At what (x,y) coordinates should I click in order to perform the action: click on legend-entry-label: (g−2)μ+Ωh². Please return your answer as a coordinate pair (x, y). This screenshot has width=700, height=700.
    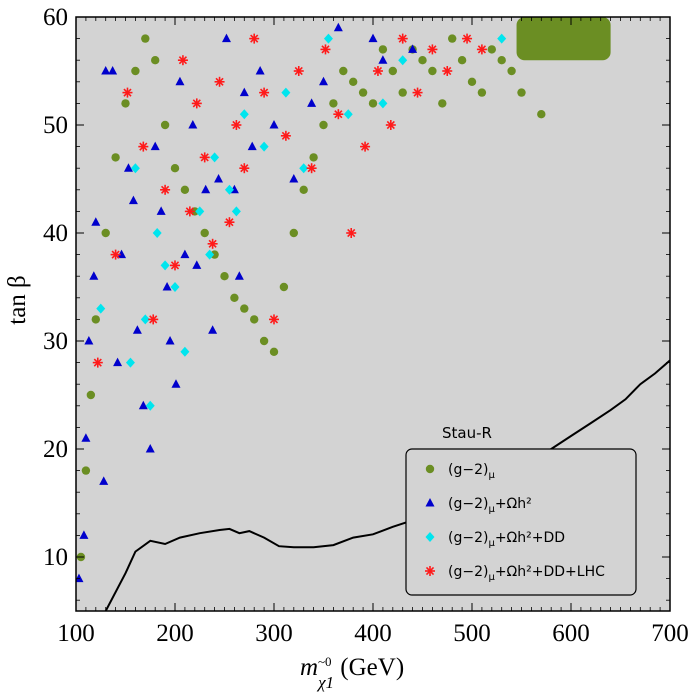
    Looking at the image, I should click on (490, 505).